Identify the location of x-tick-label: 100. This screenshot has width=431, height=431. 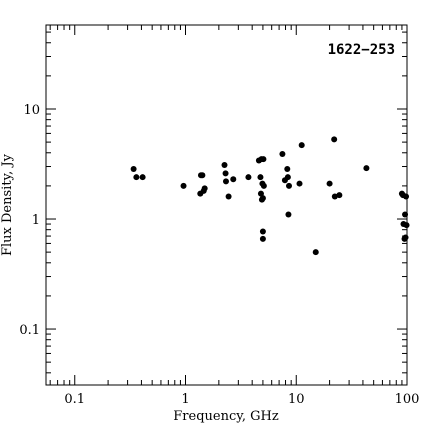
(407, 399).